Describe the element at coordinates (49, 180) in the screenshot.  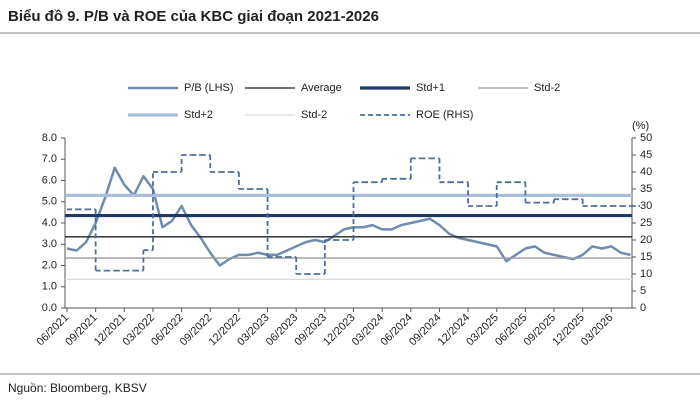
I see `y-tick-label: 6.0` at that location.